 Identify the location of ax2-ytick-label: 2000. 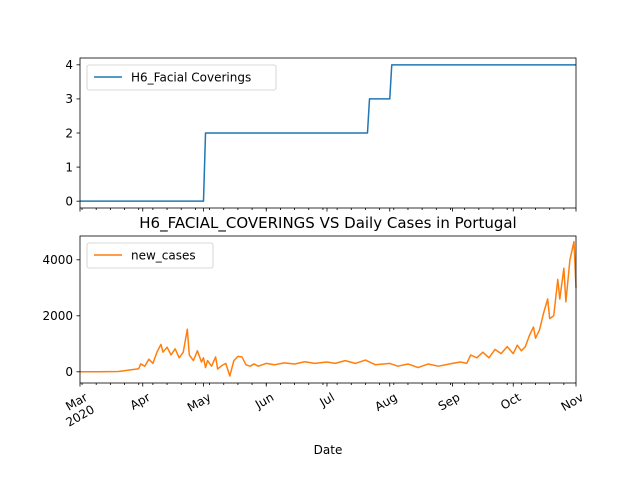
(57, 316).